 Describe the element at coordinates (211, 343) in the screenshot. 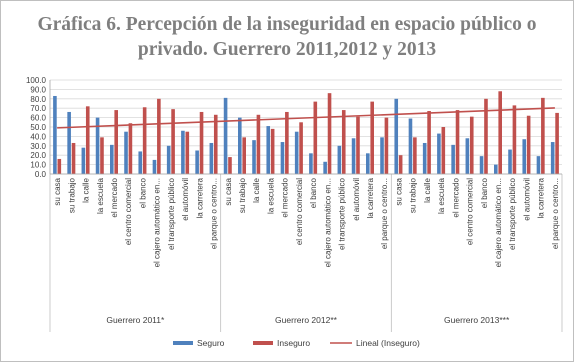

I see `legend-label-seguro: Seguro` at that location.